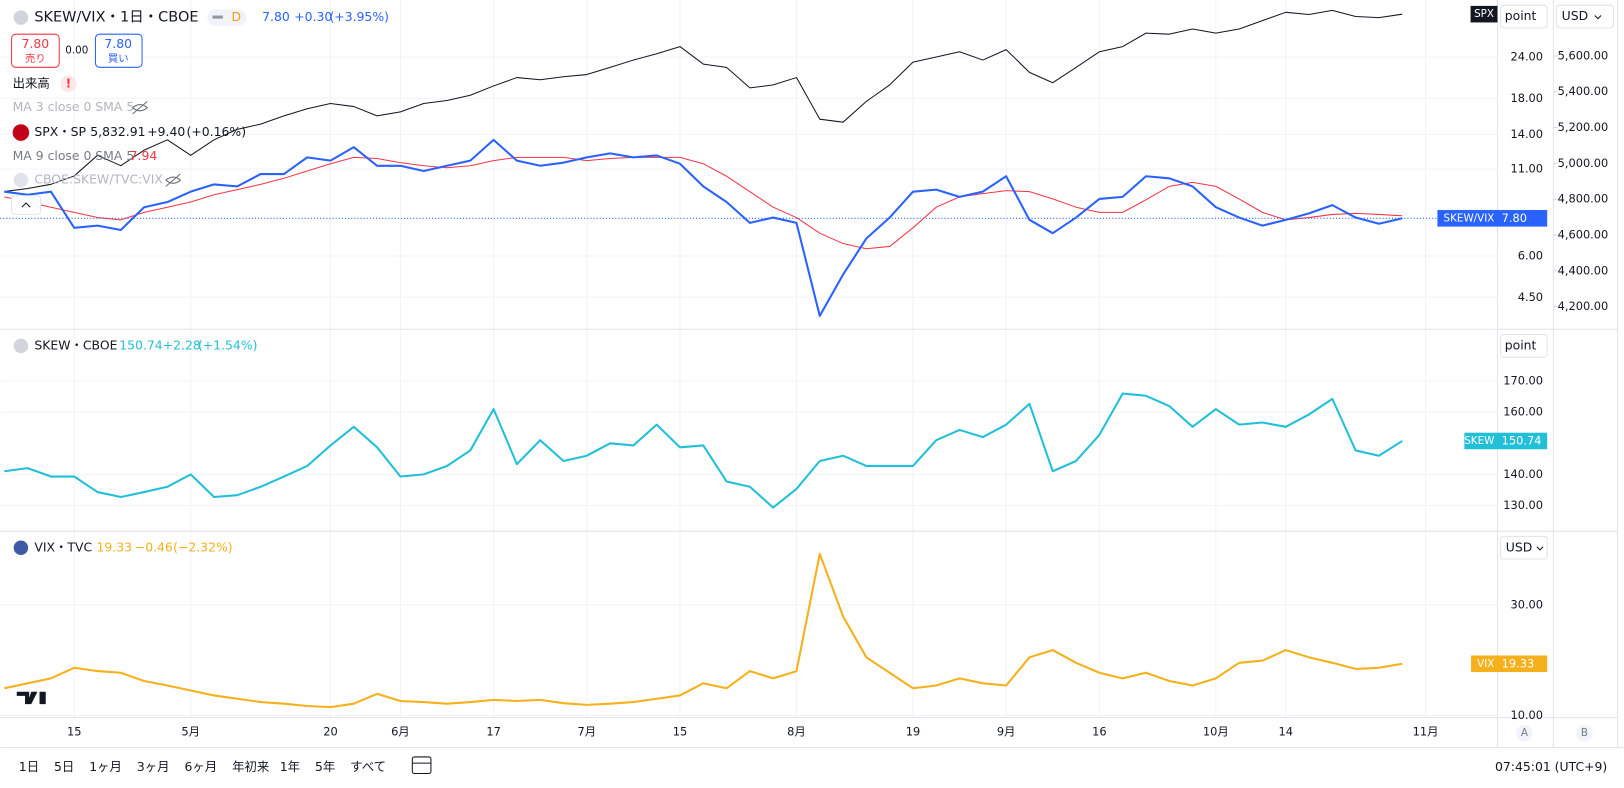 This screenshot has height=788, width=1624. What do you see at coordinates (228, 344) in the screenshot?
I see `skew-change-pct: (+1.54%)` at bounding box center [228, 344].